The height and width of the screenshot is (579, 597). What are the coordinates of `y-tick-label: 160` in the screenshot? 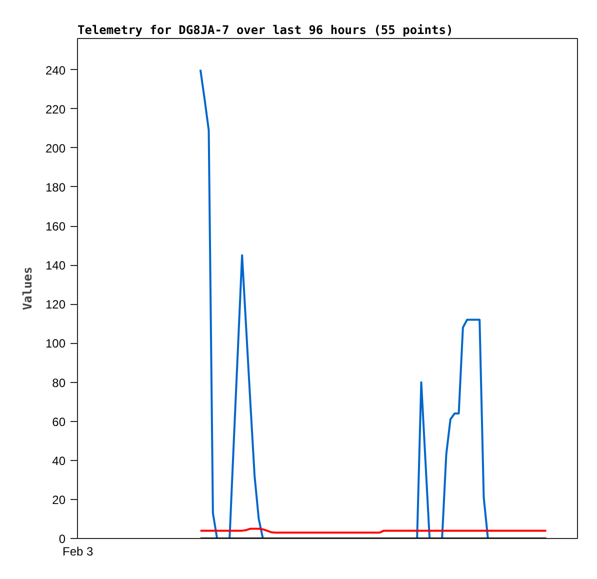 It's located at (55, 227).